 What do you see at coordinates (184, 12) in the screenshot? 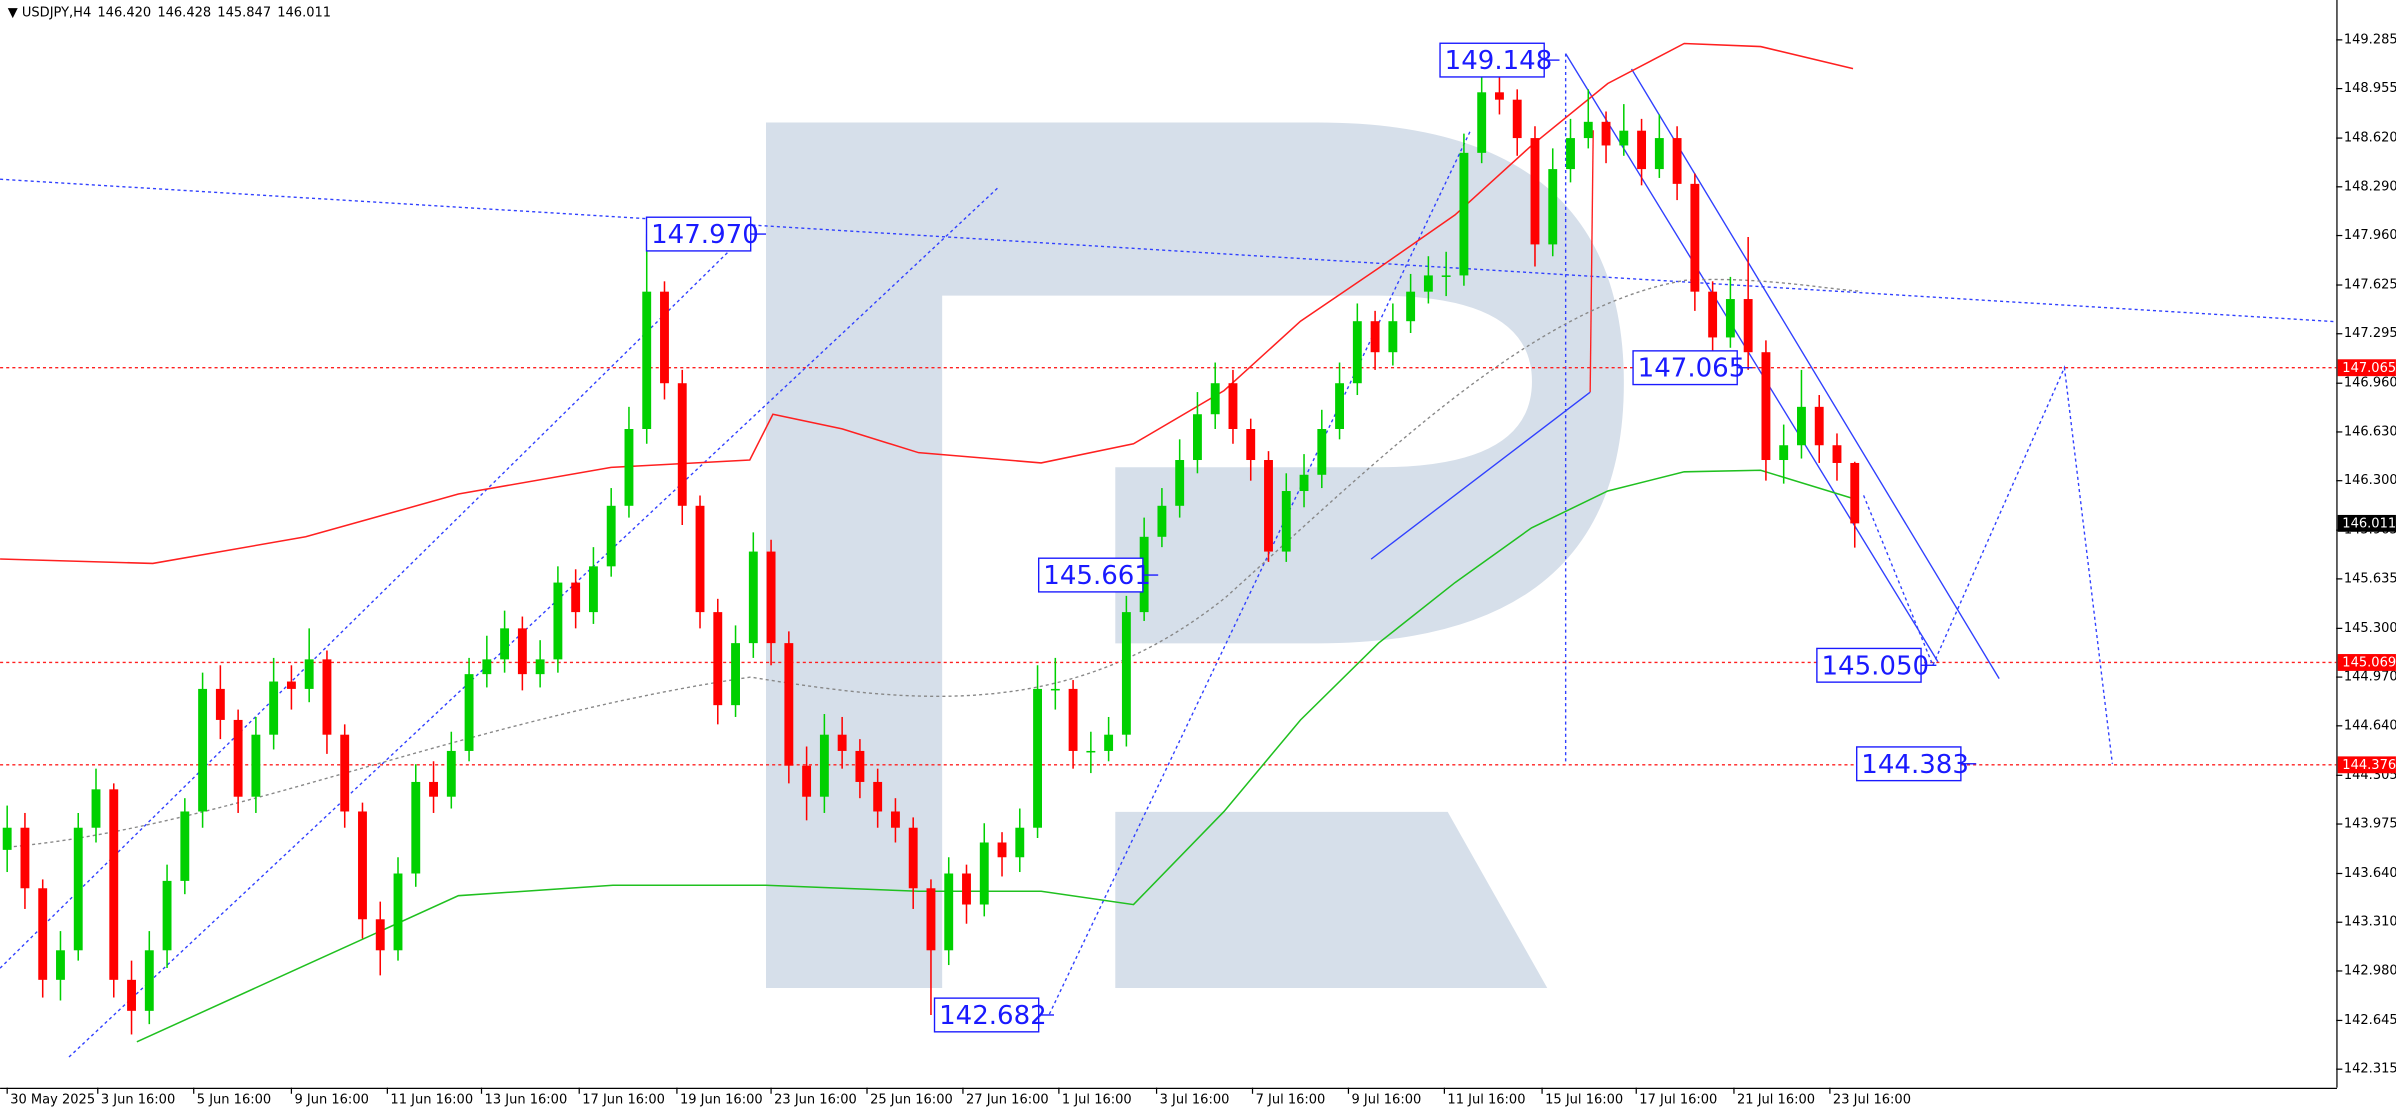
I see `quote-high: 146.428` at bounding box center [184, 12].